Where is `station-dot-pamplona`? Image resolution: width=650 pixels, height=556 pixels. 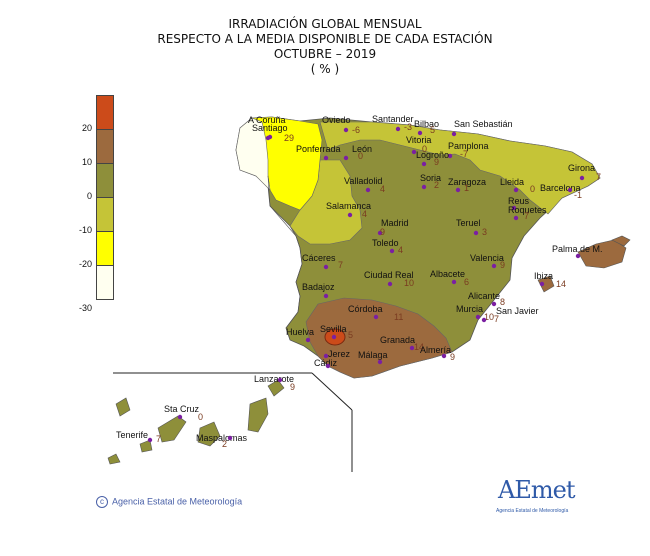
station-dot-pamplona is located at coordinates (450, 156).